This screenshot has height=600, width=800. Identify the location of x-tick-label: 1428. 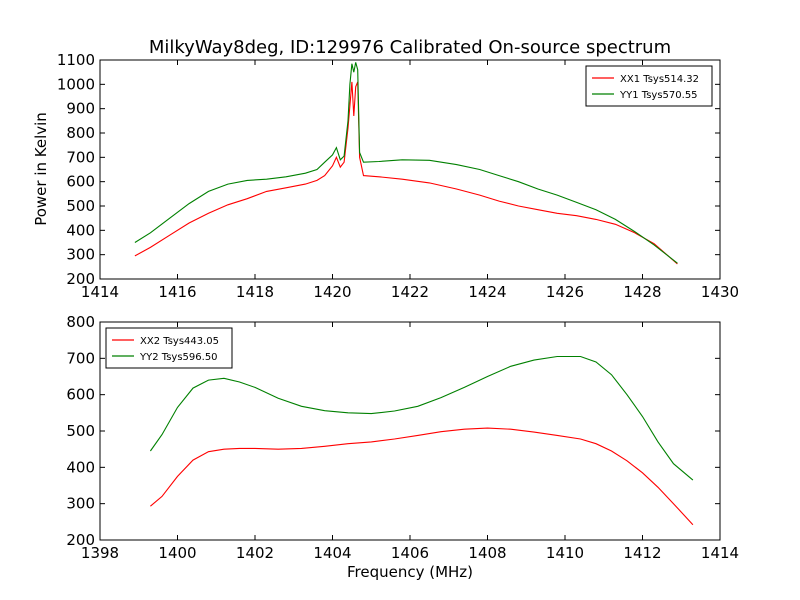
(642, 292).